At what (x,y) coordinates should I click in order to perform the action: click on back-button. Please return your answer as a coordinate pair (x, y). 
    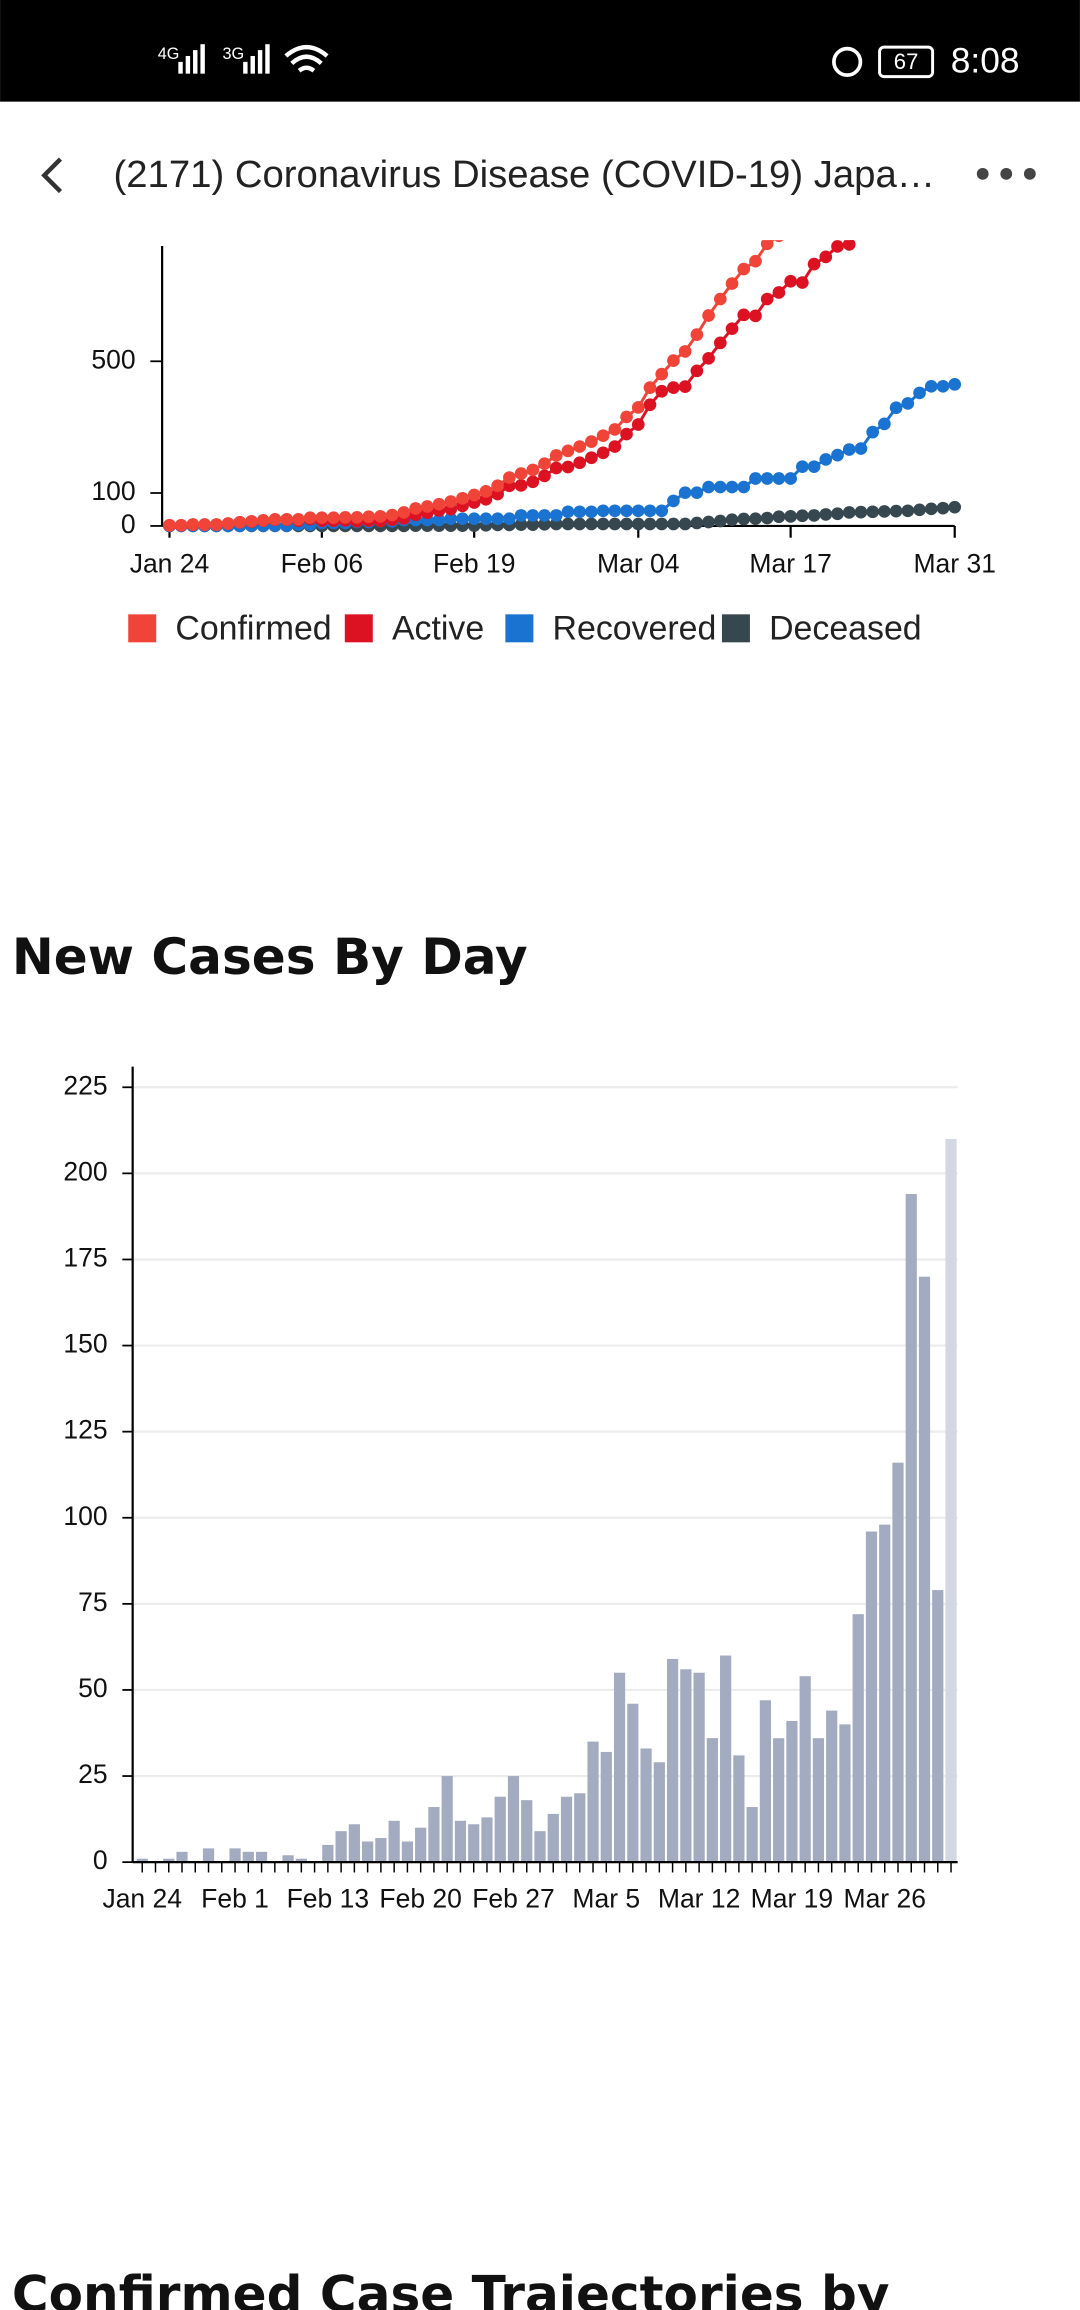
    Looking at the image, I should click on (52, 175).